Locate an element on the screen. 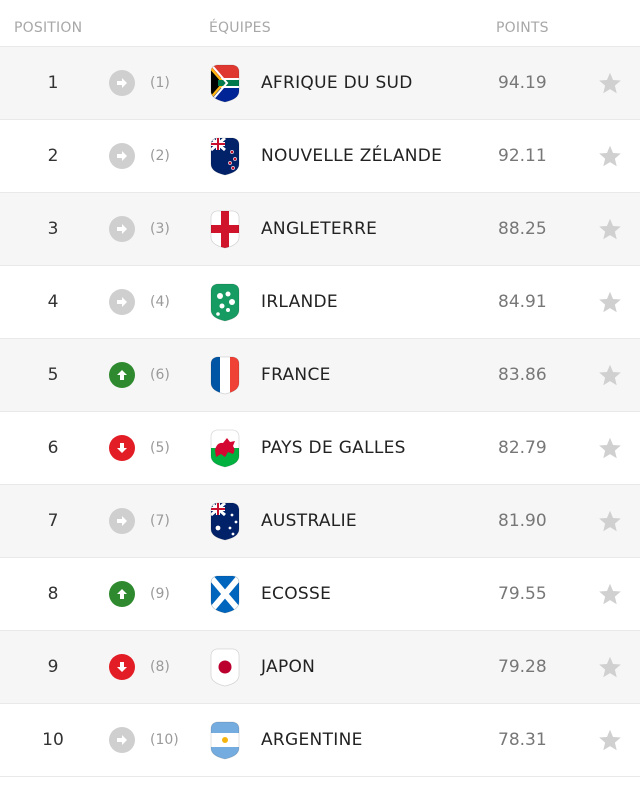  table-row: 4 (4) IRLANDE 84.91 is located at coordinates (320, 302).